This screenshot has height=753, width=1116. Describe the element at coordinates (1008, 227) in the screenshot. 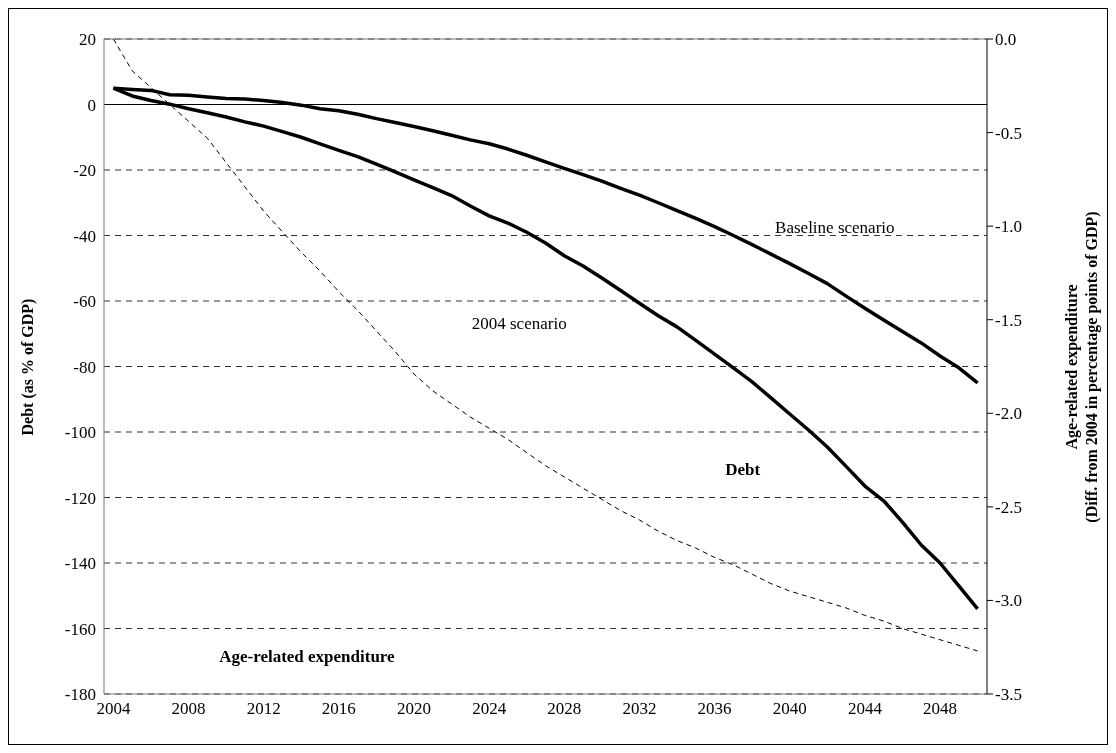

I see `y2-tick-label: -1.0` at that location.